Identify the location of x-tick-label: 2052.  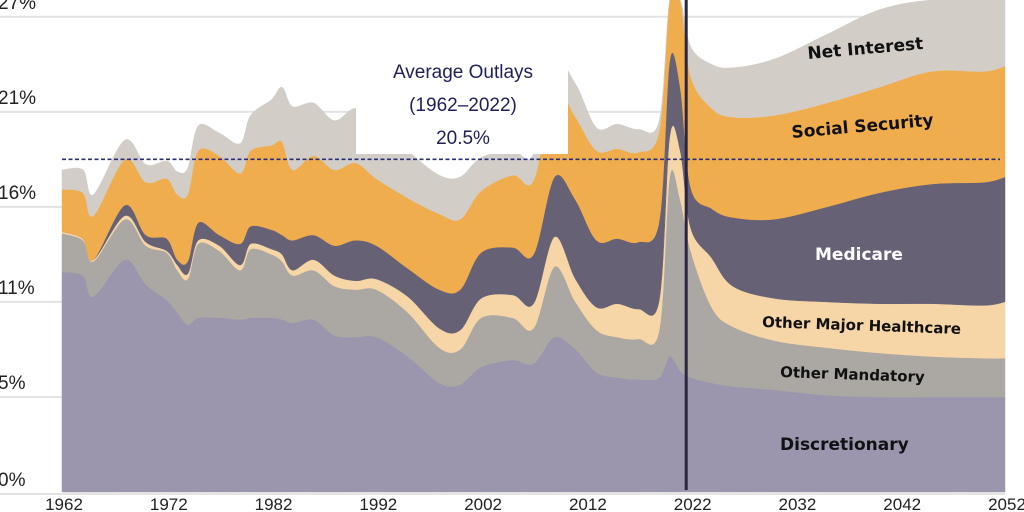
(1006, 503).